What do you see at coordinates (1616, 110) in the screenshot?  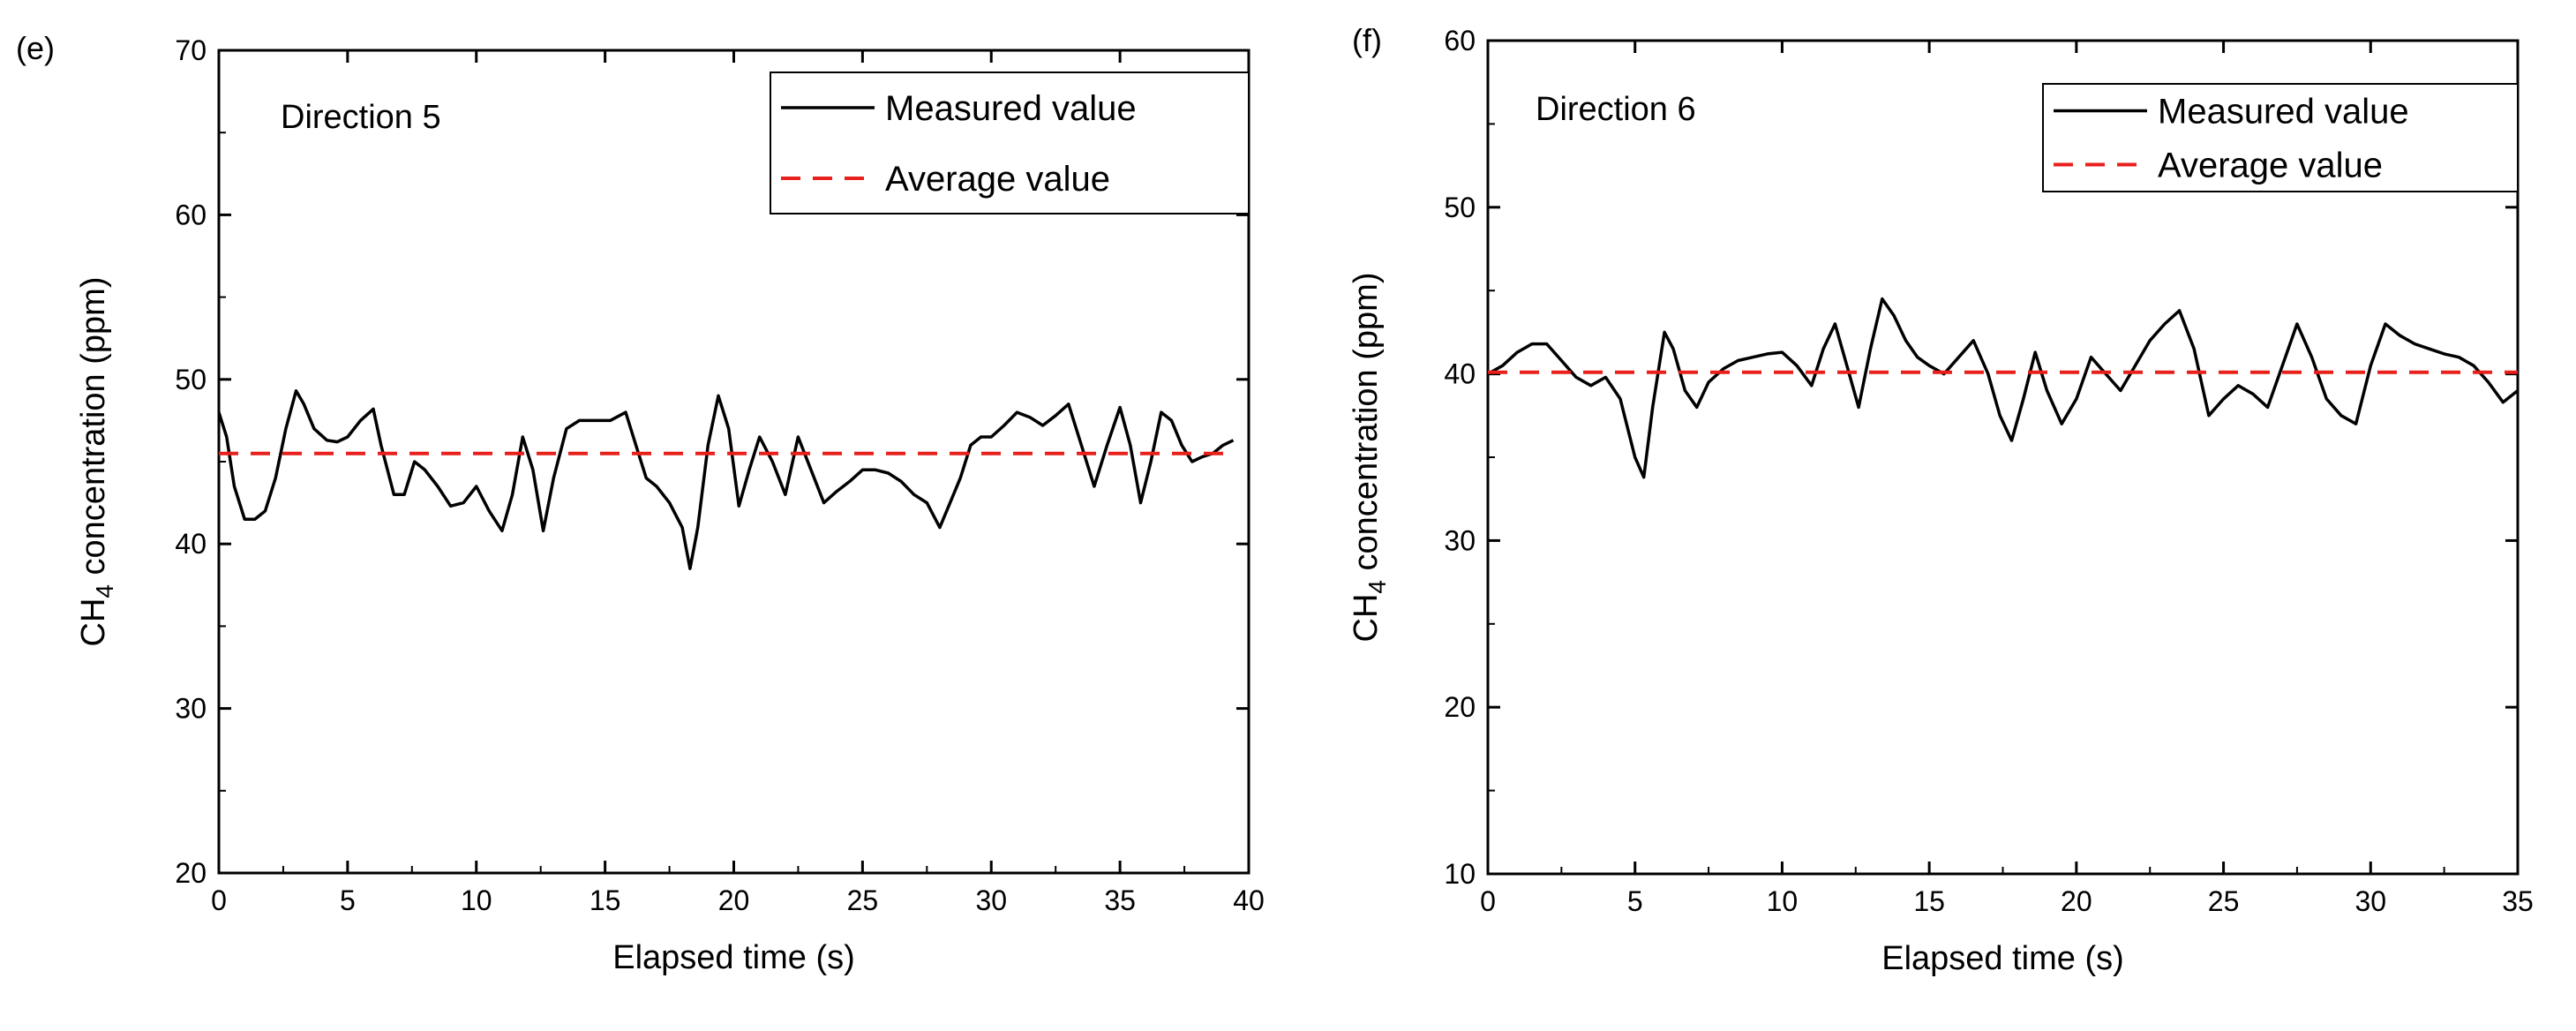 I see `direction-annotation: Direction 6` at bounding box center [1616, 110].